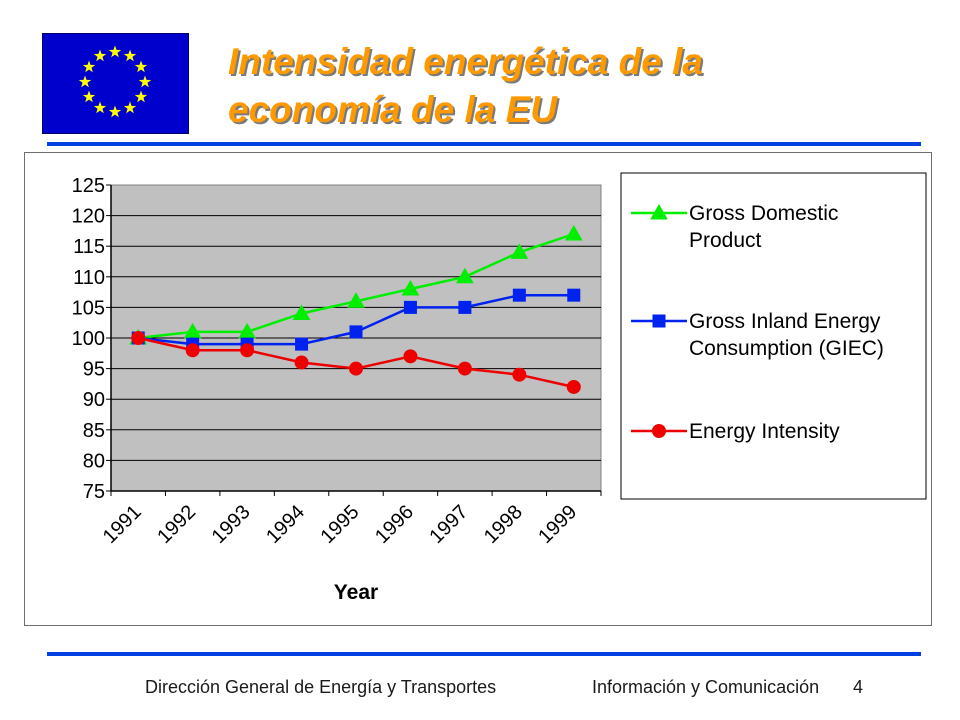 The height and width of the screenshot is (720, 960). What do you see at coordinates (725, 240) in the screenshot?
I see `legend-label: Product` at bounding box center [725, 240].